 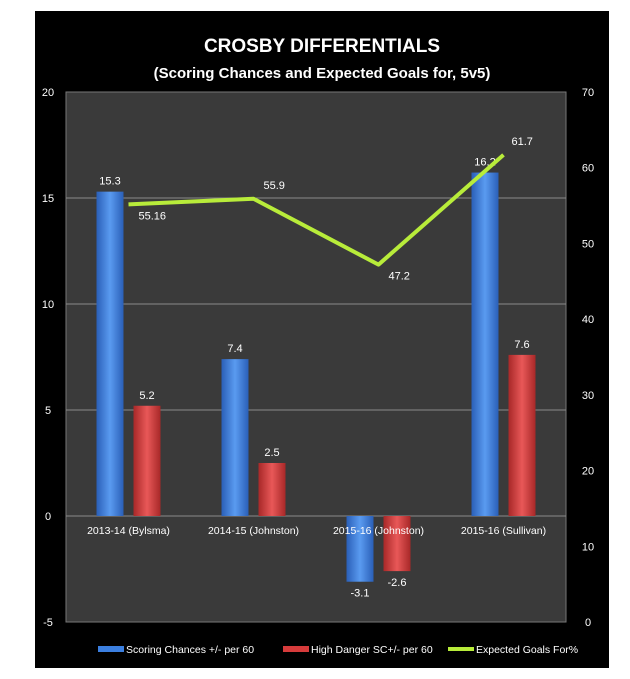 What do you see at coordinates (153, 216) in the screenshot?
I see `line-data-label: 55.16` at bounding box center [153, 216].